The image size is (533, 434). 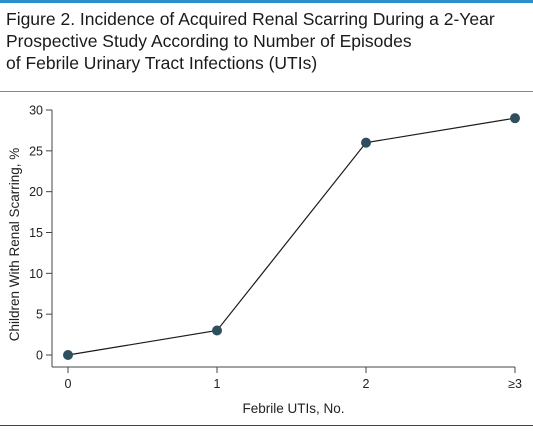 I want to click on x-tick-label-3: ≥3, so click(x=515, y=384).